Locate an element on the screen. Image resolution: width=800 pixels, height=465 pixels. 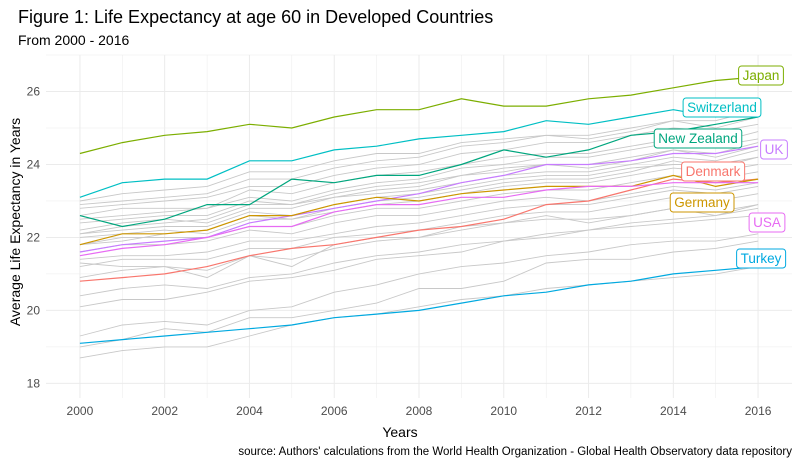
series-label-text: Turkey is located at coordinates (761, 258).